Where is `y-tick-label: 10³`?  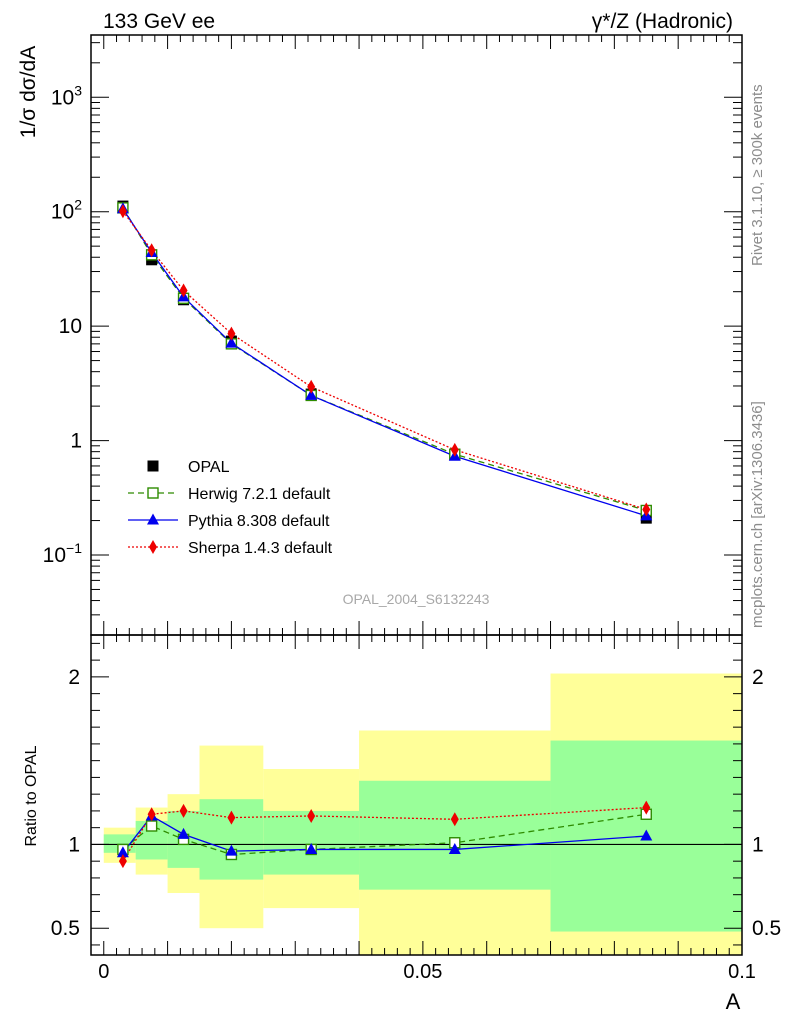 y-tick-label: 10³ is located at coordinates (66, 95).